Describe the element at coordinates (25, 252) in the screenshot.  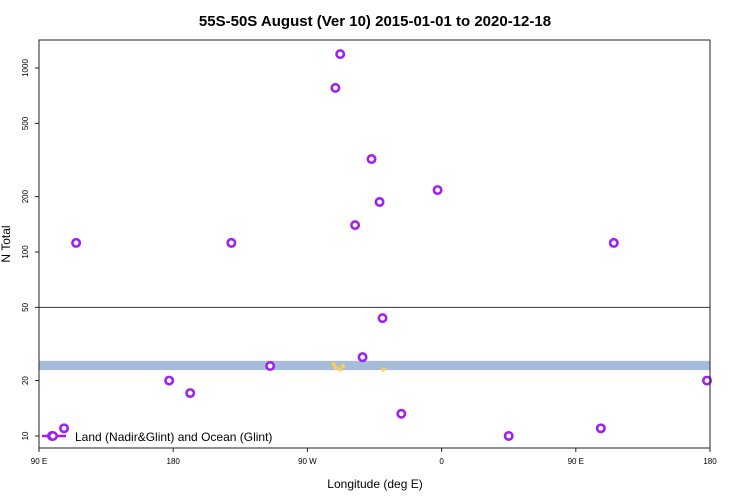
I see `y-tick-label: 100` at that location.